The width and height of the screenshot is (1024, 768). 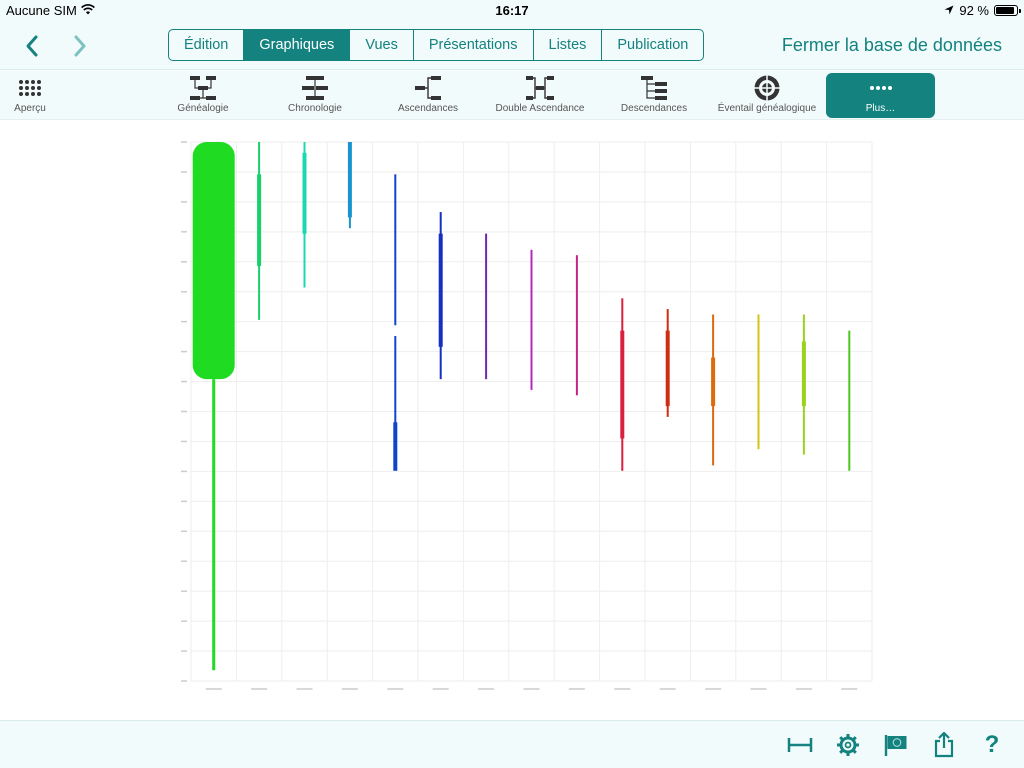 I want to click on tab-graphiques: Graphiques, so click(x=297, y=45).